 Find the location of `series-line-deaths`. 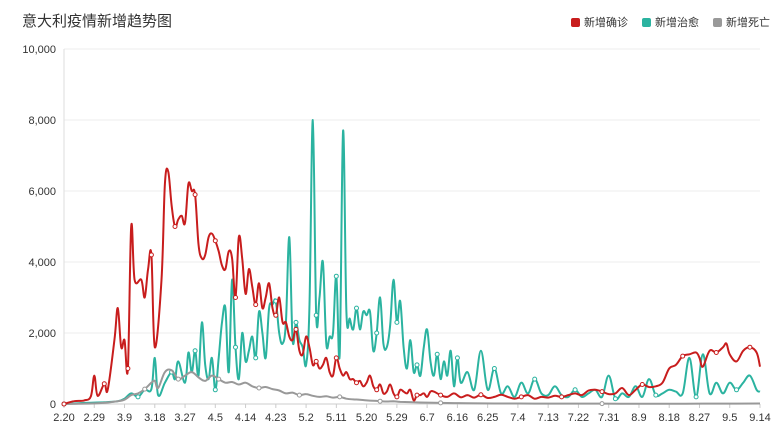

series-line-deaths is located at coordinates (412, 386).